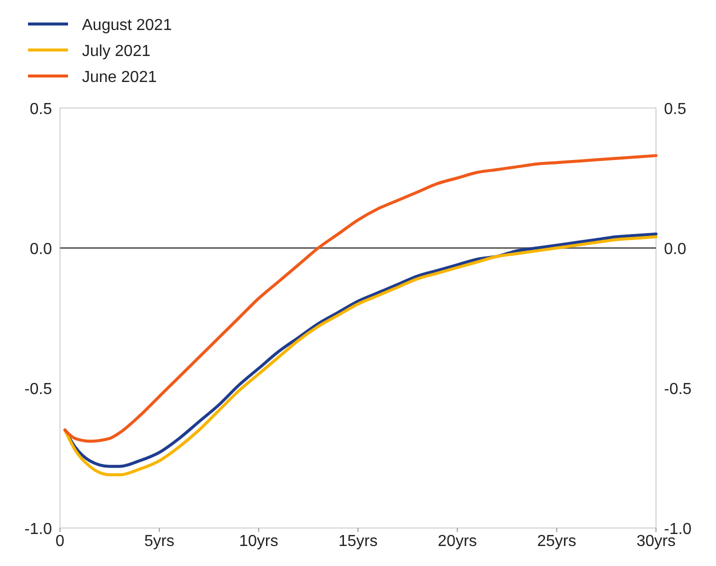 The image size is (716, 566). What do you see at coordinates (675, 109) in the screenshot?
I see `y2-tick-label: 0.5` at bounding box center [675, 109].